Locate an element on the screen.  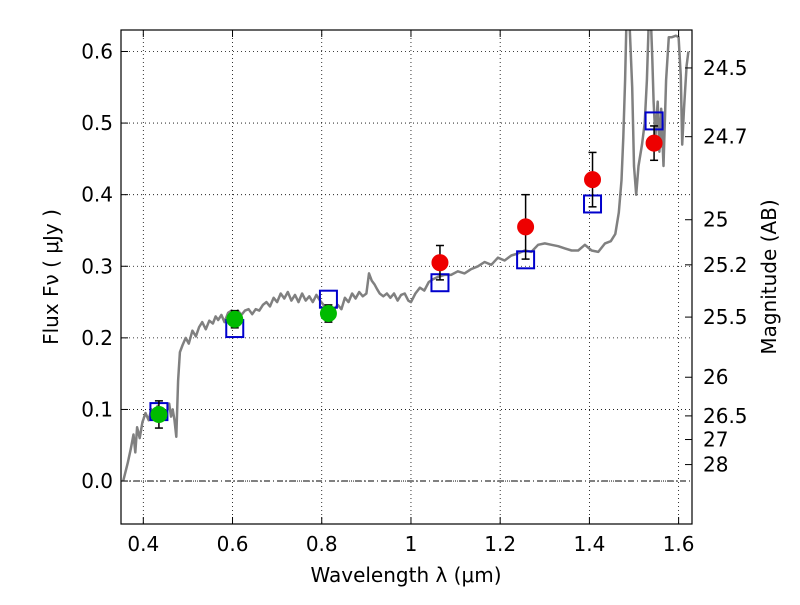
x-tick-label: 1.4 is located at coordinates (589, 544).